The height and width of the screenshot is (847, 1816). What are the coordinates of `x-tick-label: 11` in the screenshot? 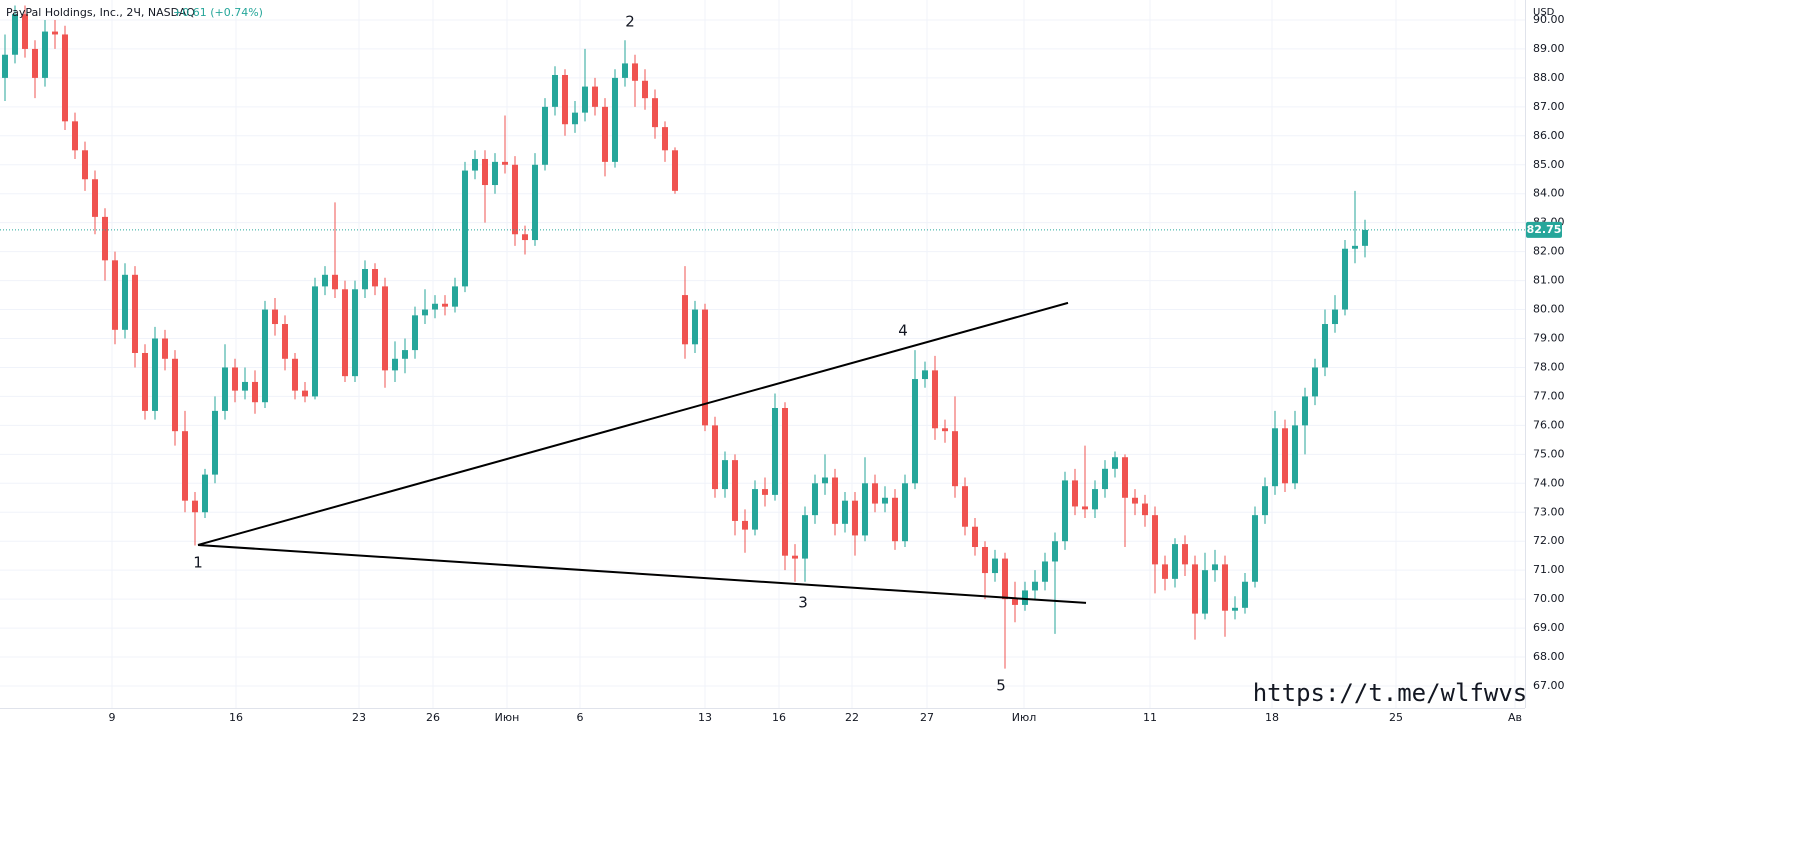 It's located at (1150, 717).